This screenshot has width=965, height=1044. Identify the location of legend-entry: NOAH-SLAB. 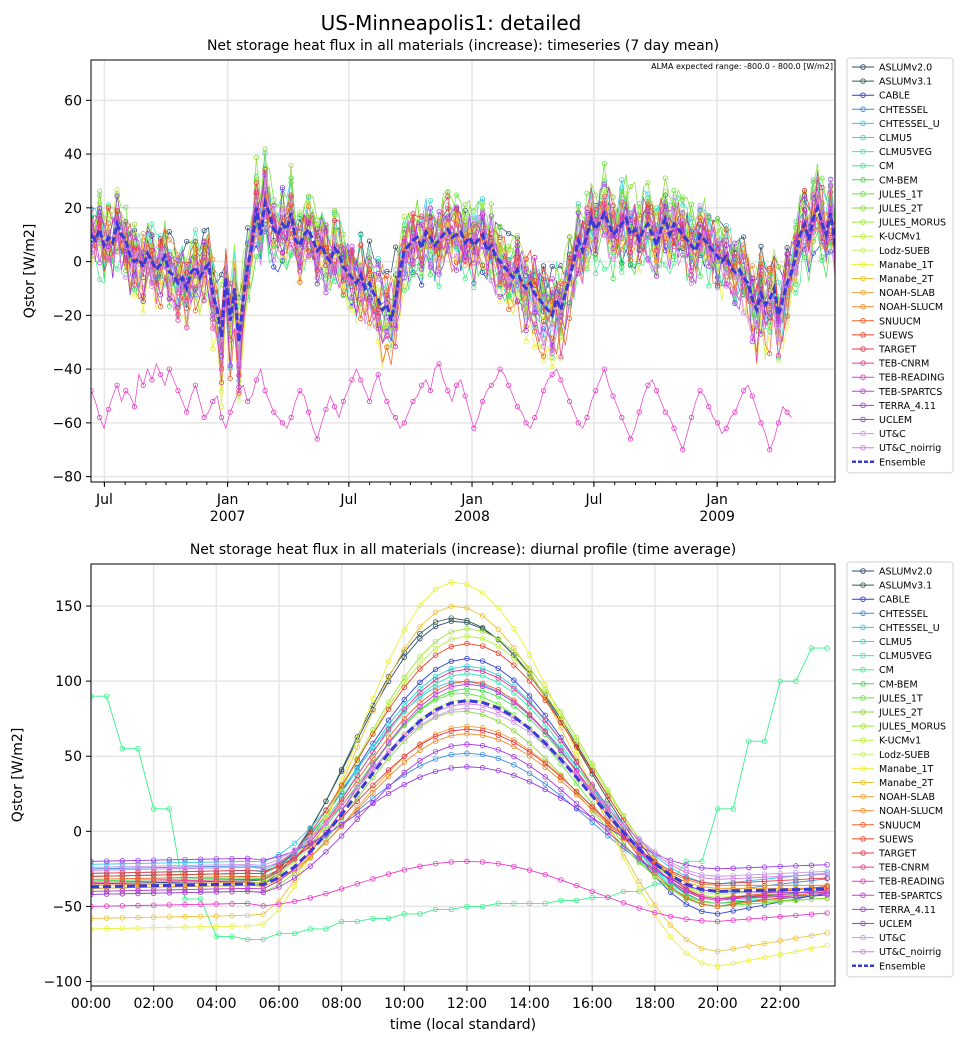
(893, 797).